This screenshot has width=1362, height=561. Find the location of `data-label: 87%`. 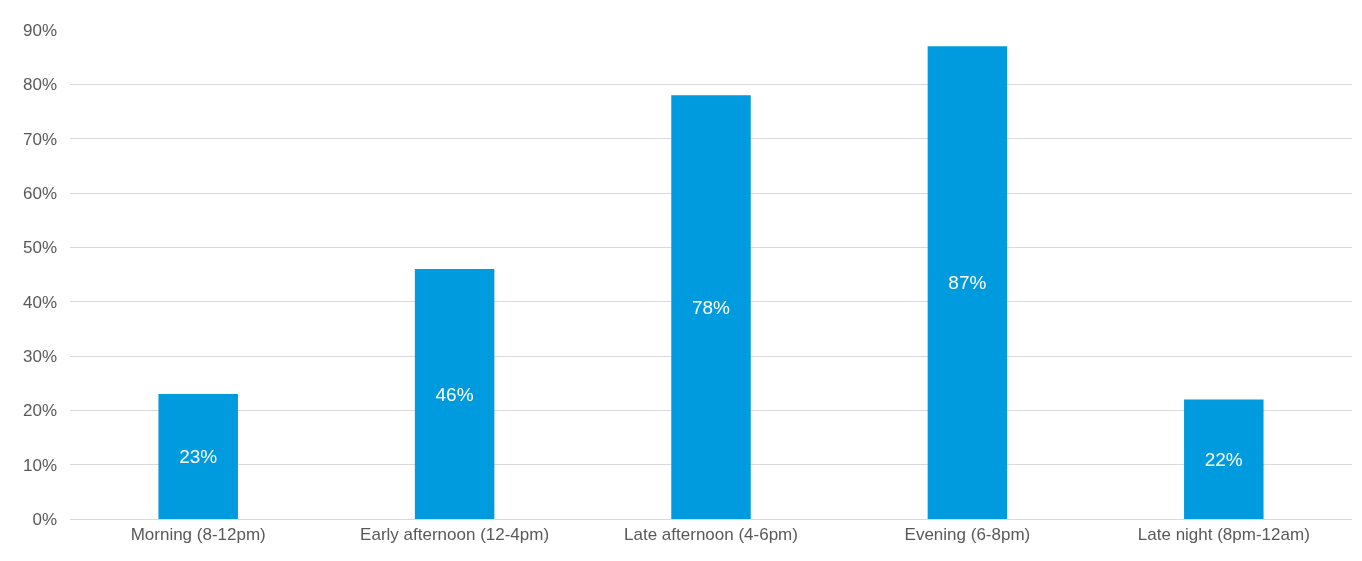

data-label: 87% is located at coordinates (967, 283).